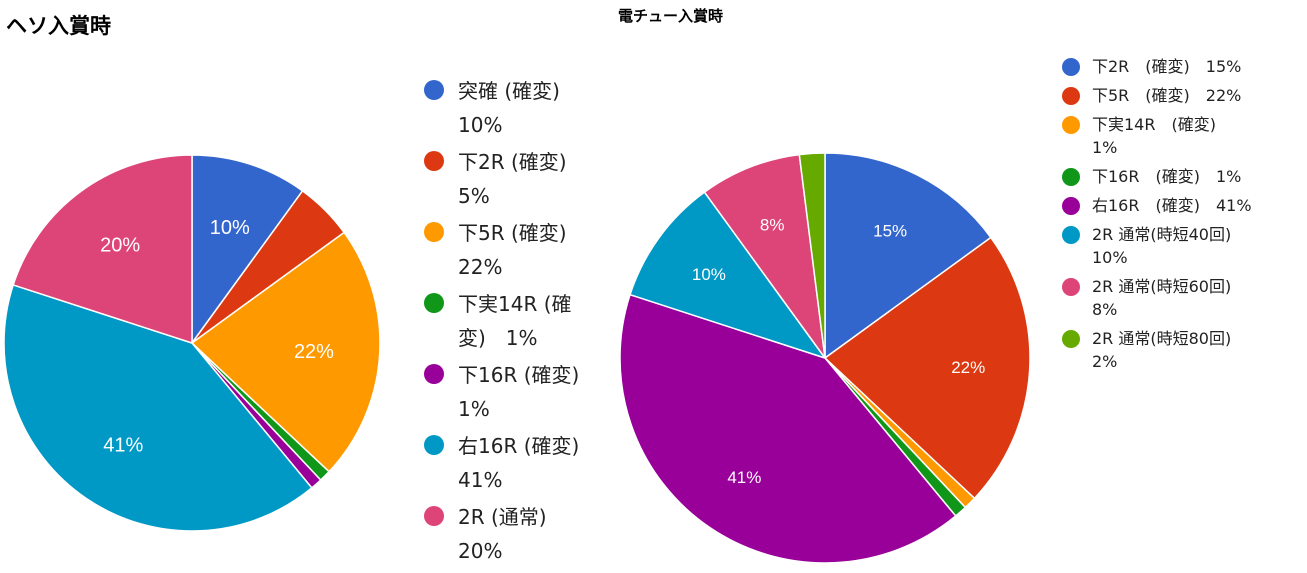  What do you see at coordinates (474, 196) in the screenshot?
I see `legend-label: 5%` at bounding box center [474, 196].